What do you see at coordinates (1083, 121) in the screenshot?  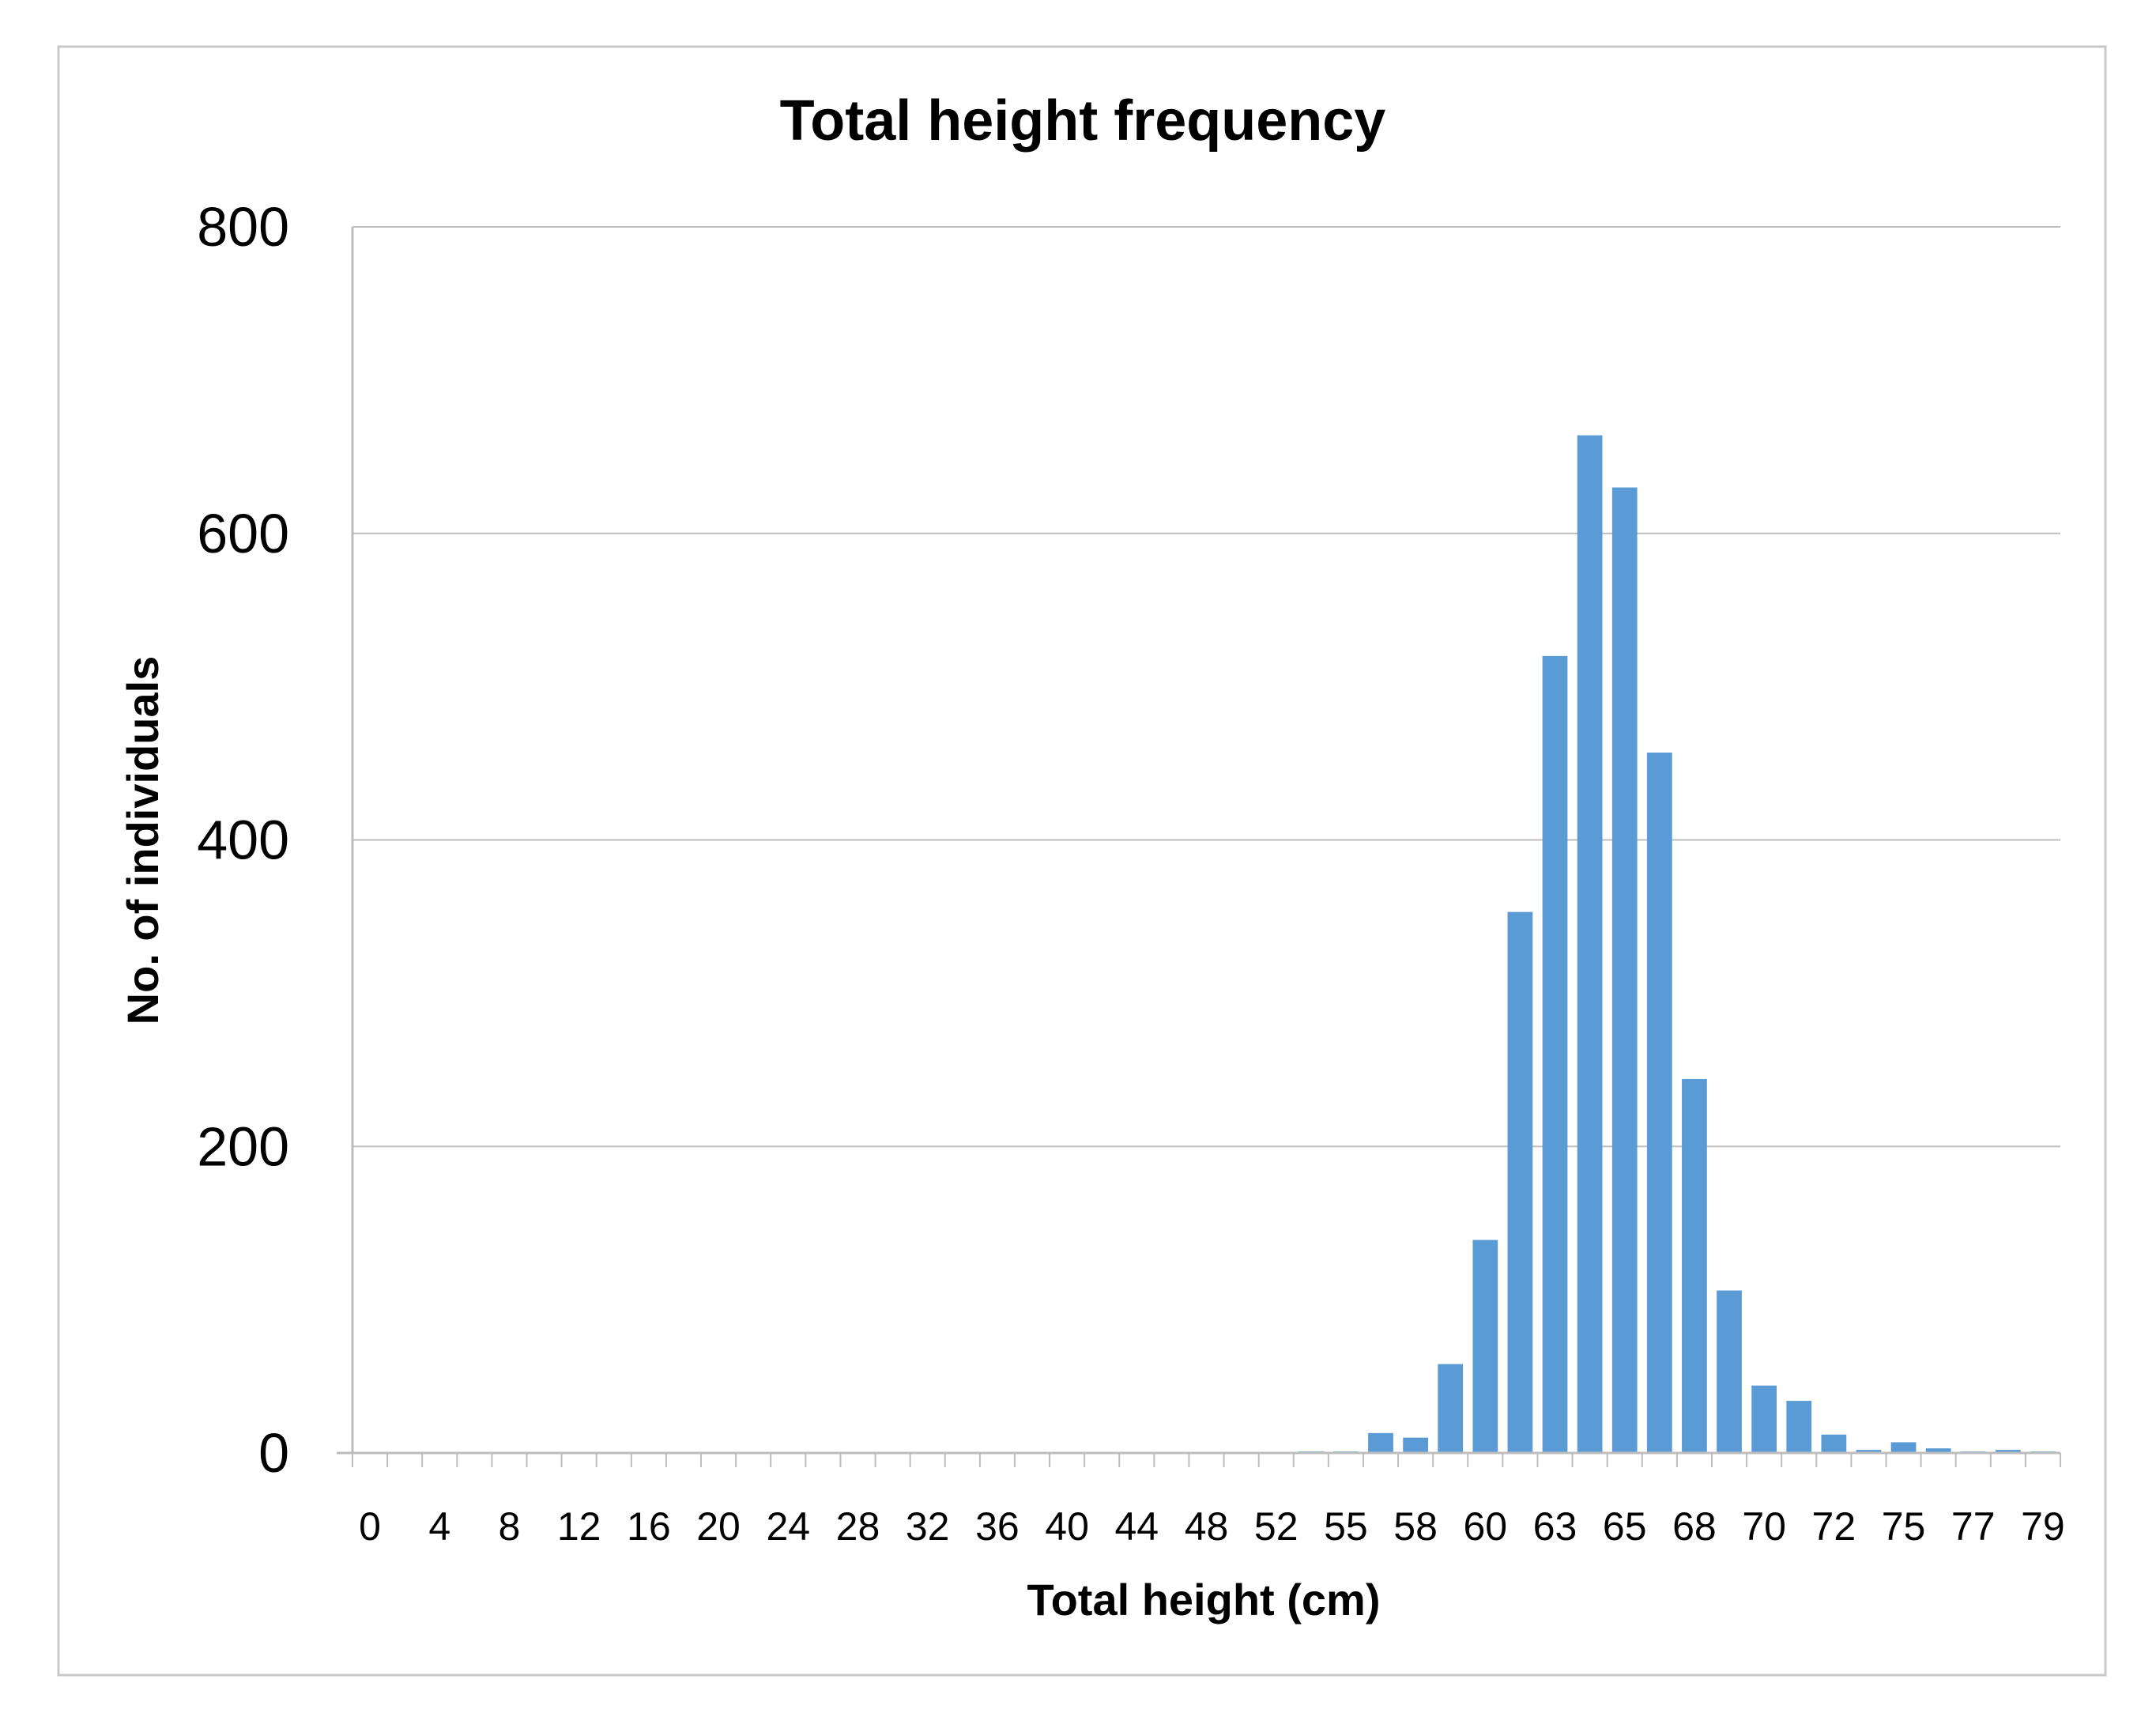 I see `chart-title: Total height frequency` at bounding box center [1083, 121].